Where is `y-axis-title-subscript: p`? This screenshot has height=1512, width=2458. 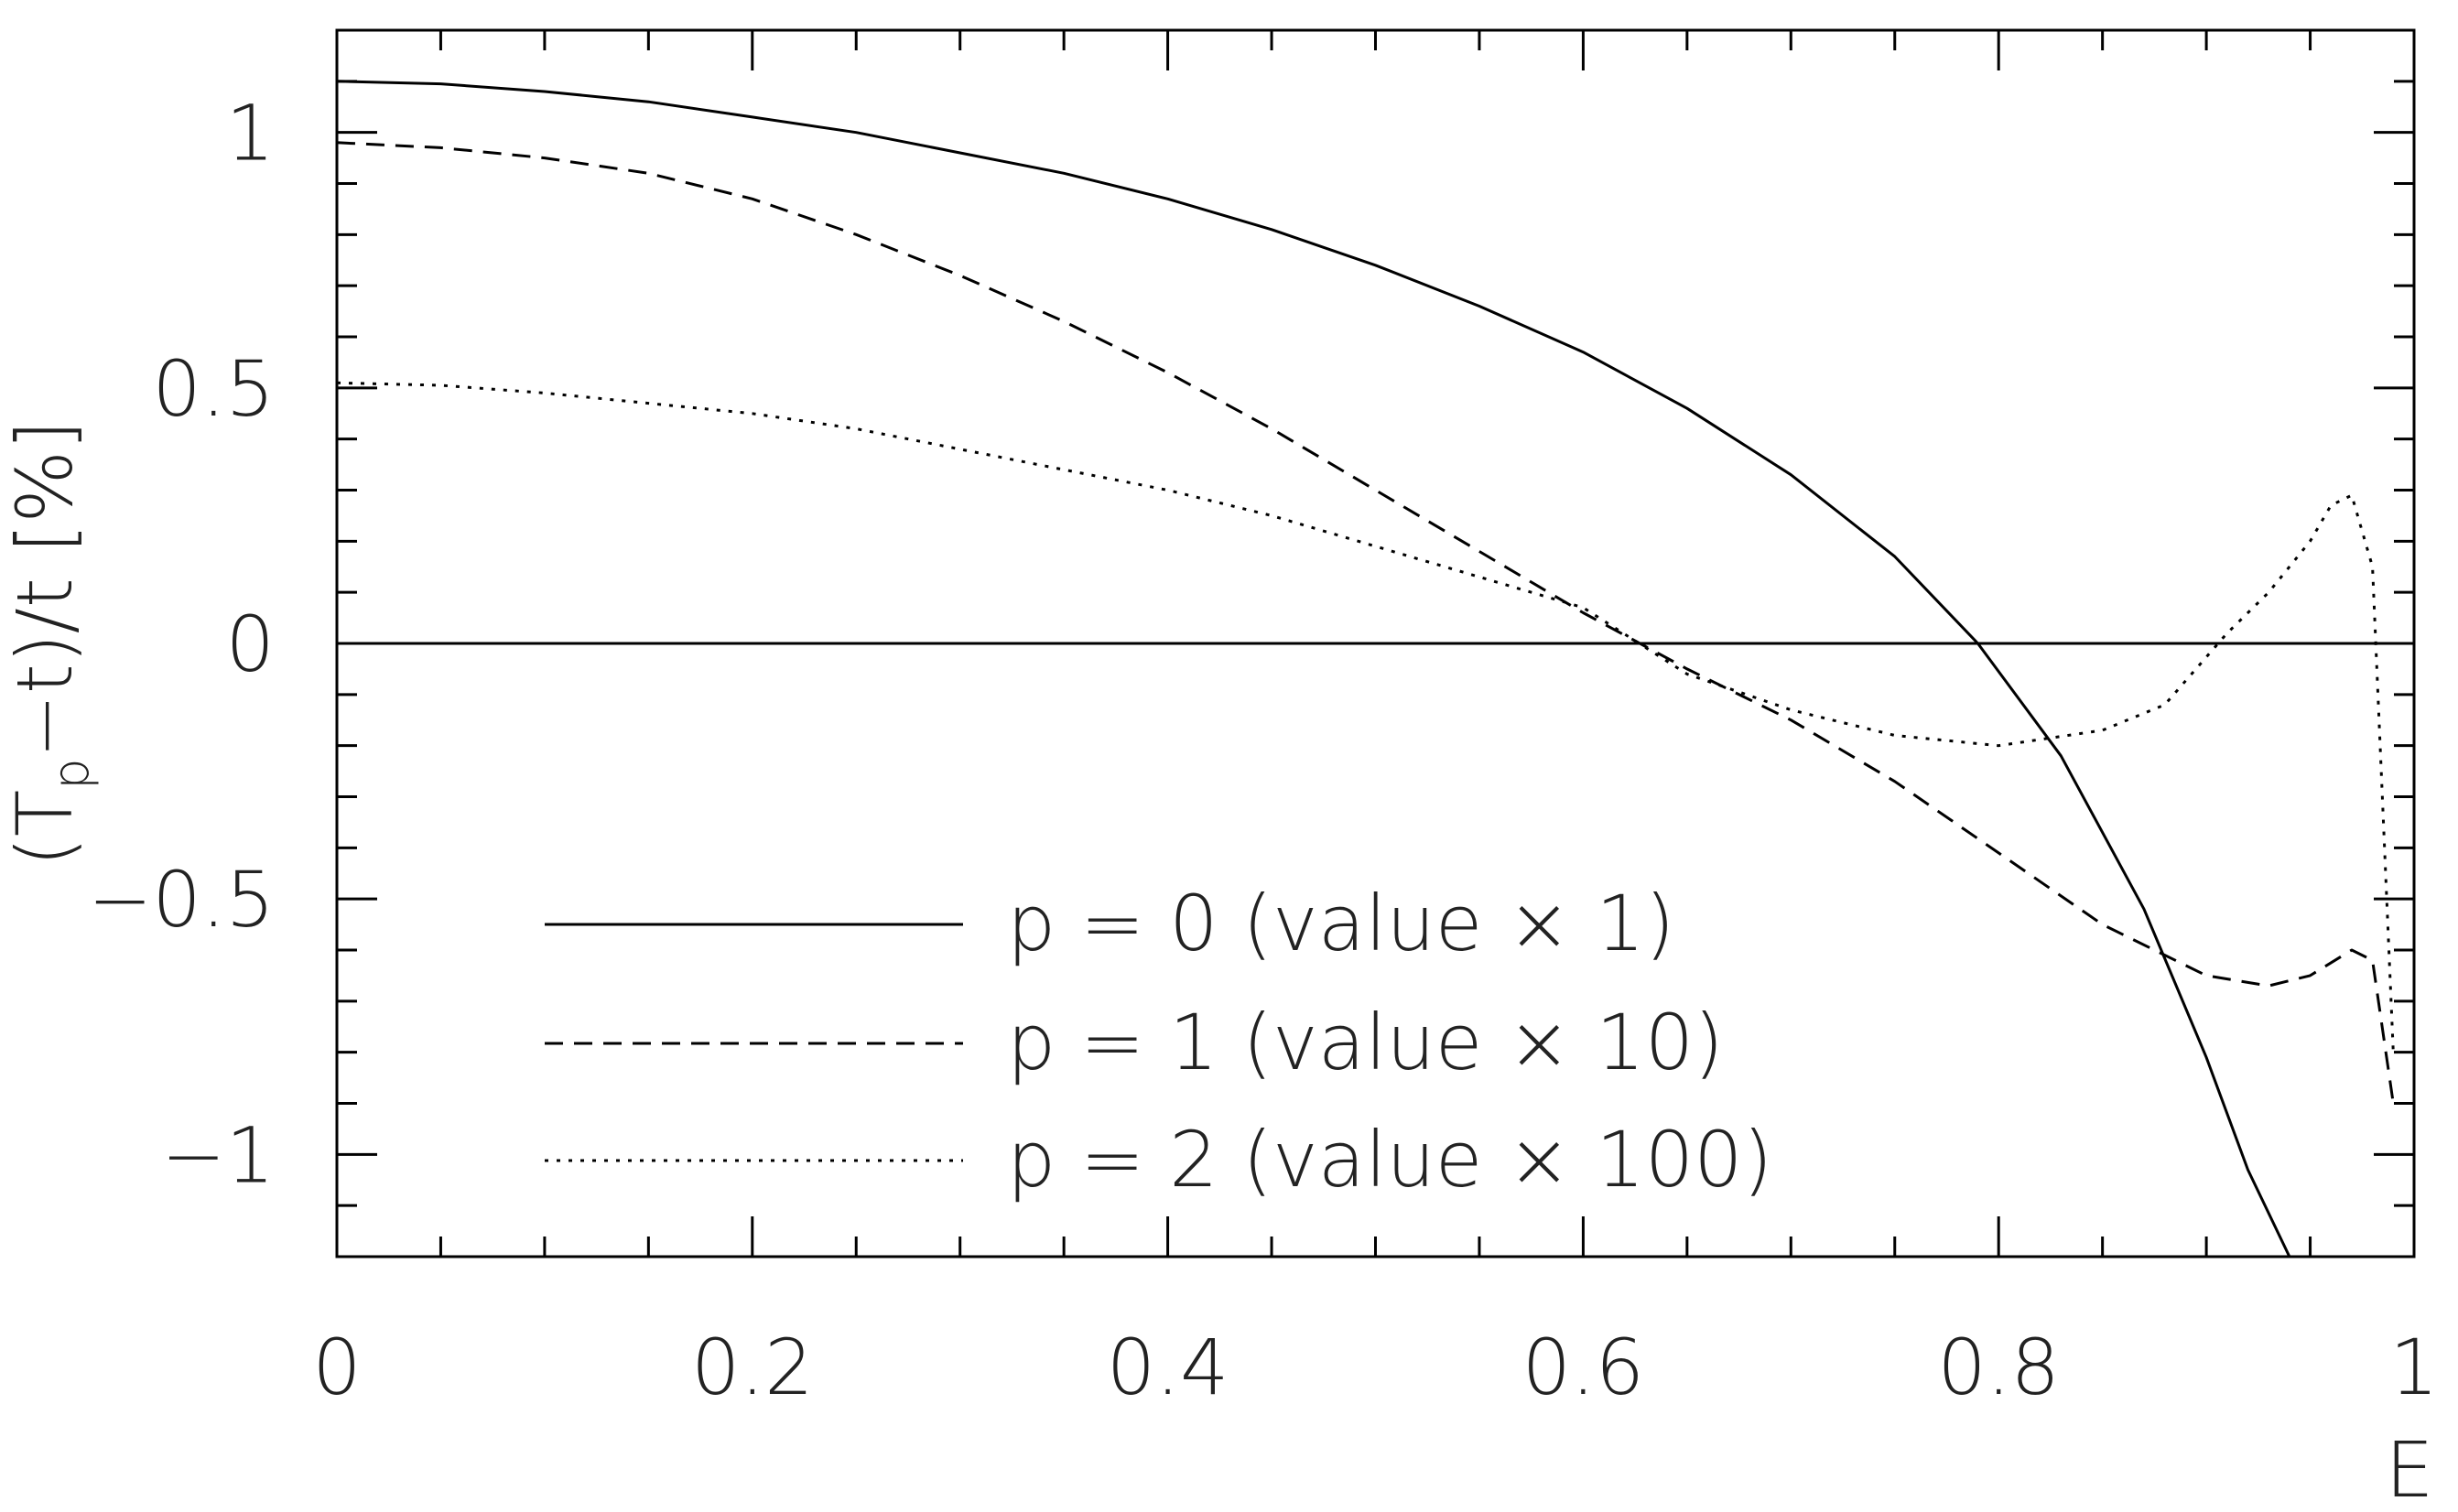
y-axis-title-subscript: p is located at coordinates (71, 774).